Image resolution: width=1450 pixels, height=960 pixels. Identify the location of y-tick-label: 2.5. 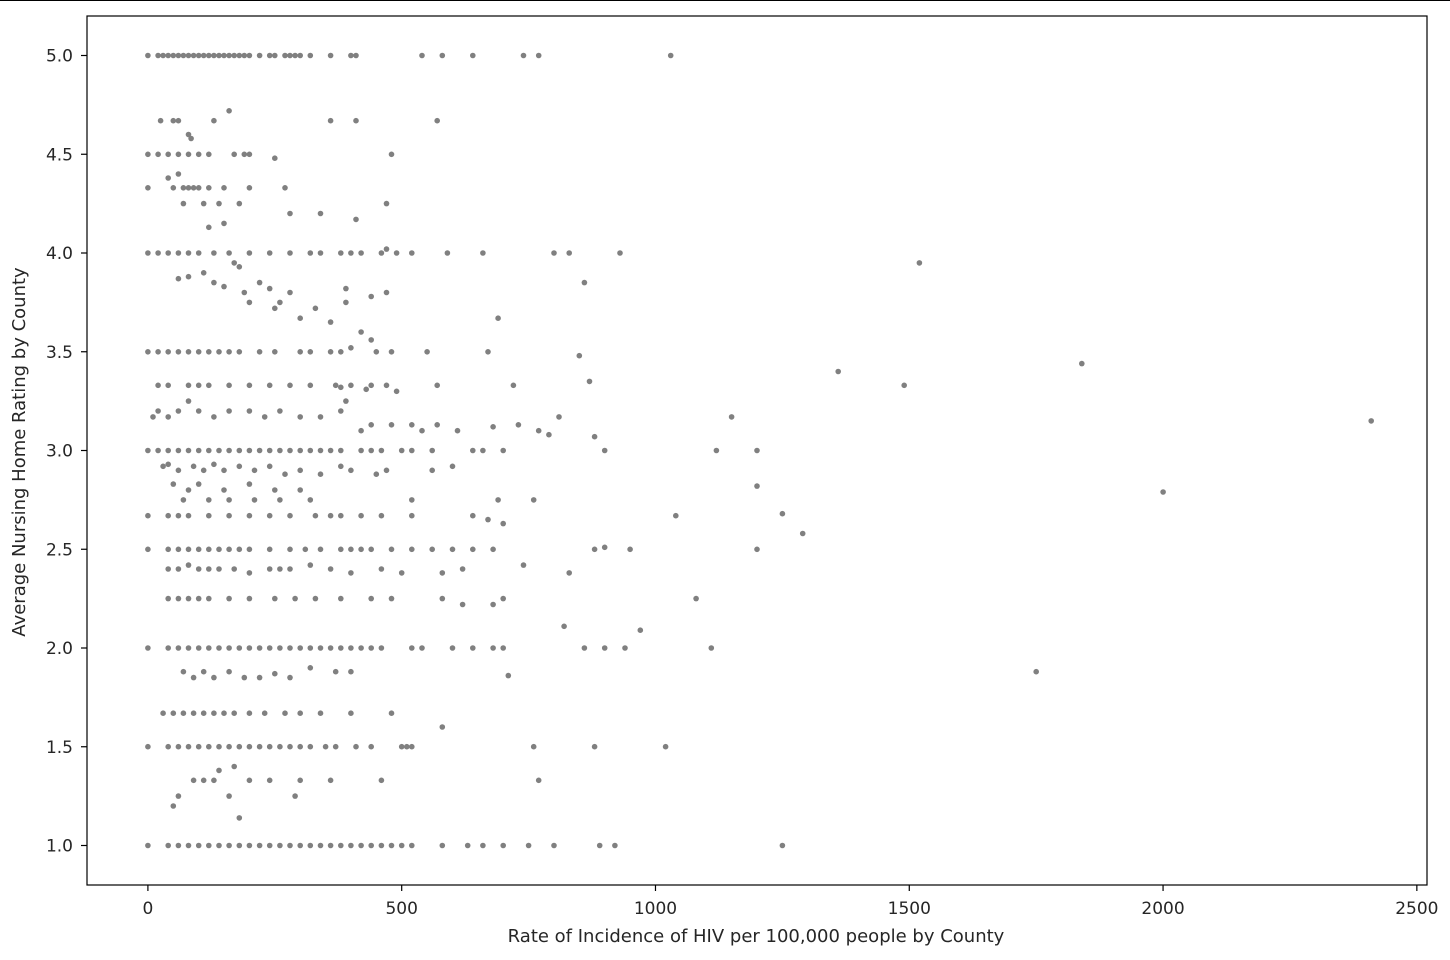
(59, 550).